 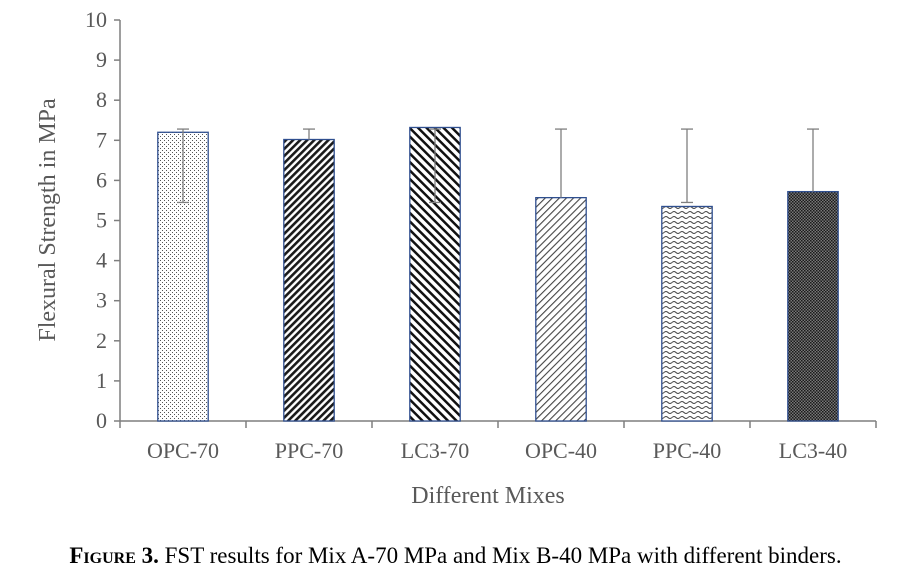 What do you see at coordinates (101, 59) in the screenshot?
I see `y-tick-label: 9` at bounding box center [101, 59].